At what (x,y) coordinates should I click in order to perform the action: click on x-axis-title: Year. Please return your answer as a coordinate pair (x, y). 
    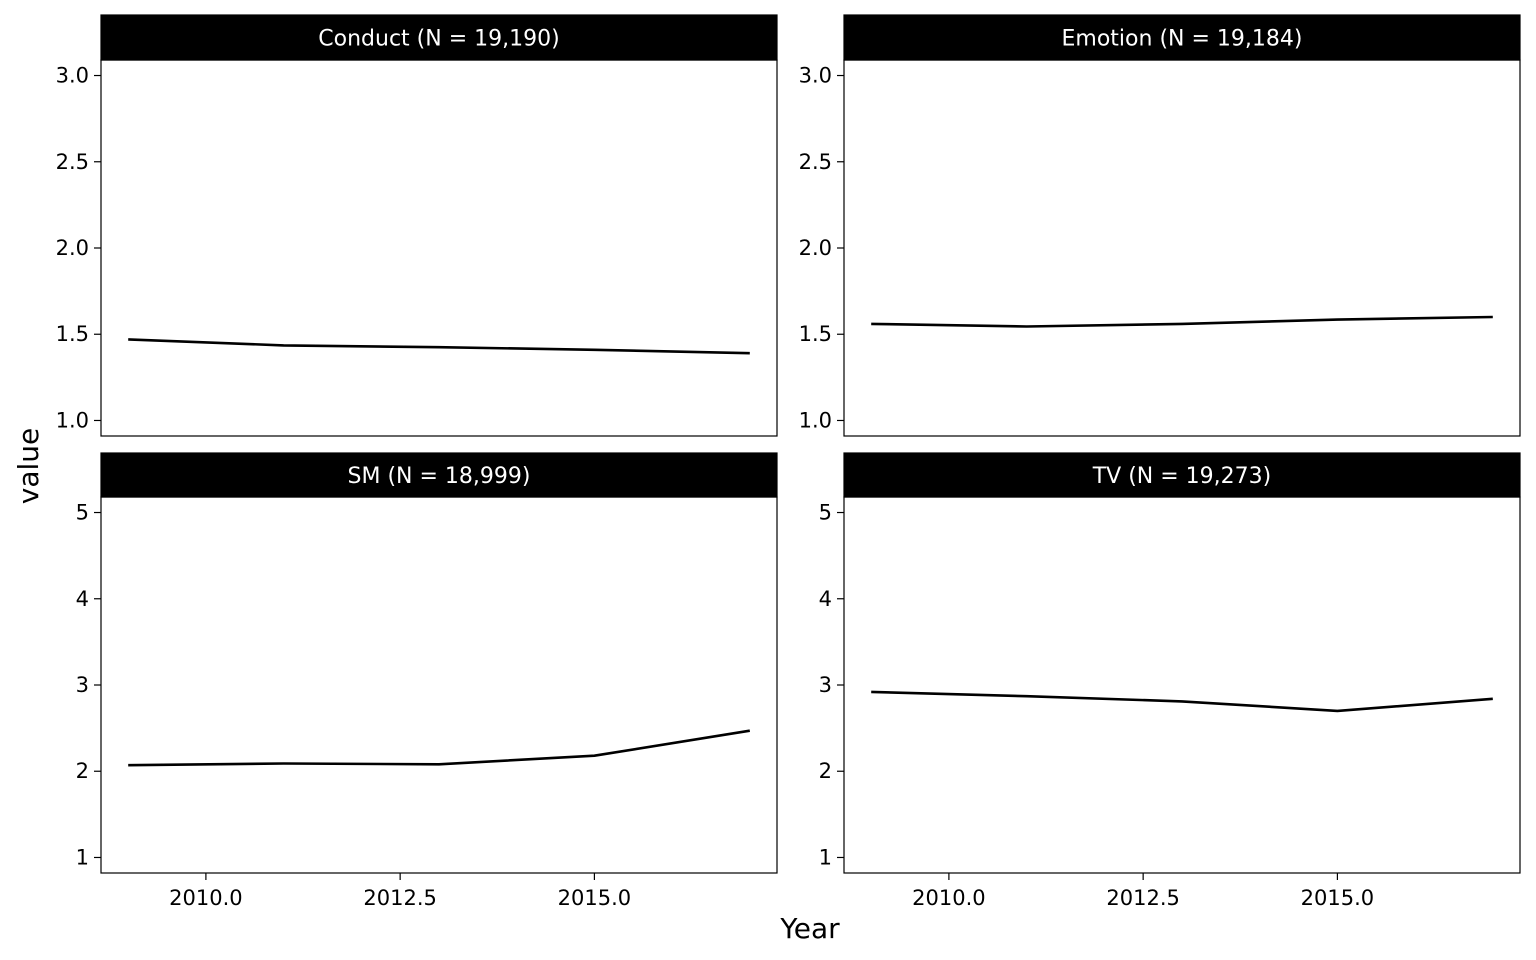
    Looking at the image, I should click on (809, 928).